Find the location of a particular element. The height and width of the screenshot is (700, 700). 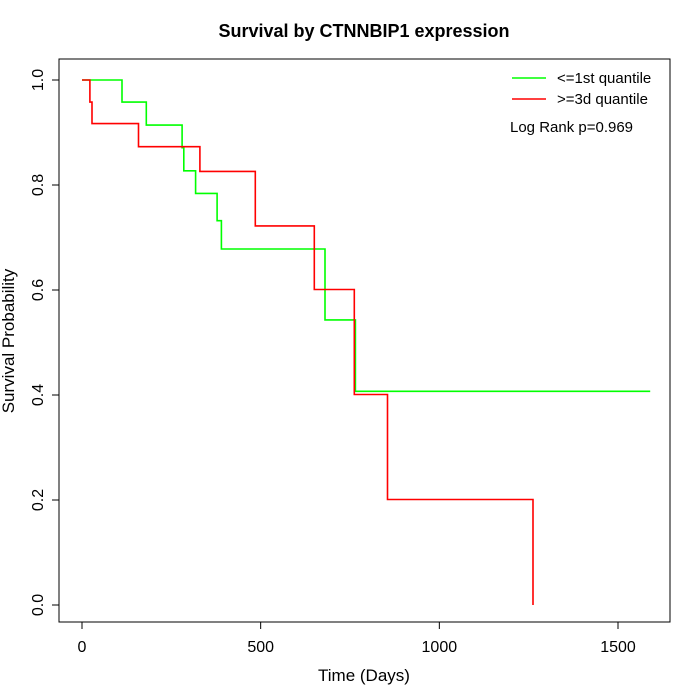

x-tick-label: 1500 is located at coordinates (618, 647).